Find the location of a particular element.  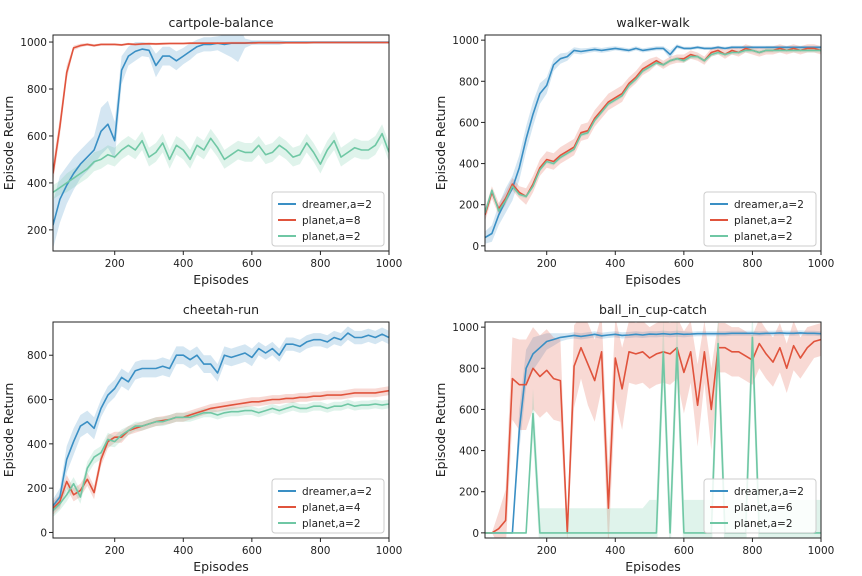

legend-label-2: planet,a=8 is located at coordinates (331, 221).